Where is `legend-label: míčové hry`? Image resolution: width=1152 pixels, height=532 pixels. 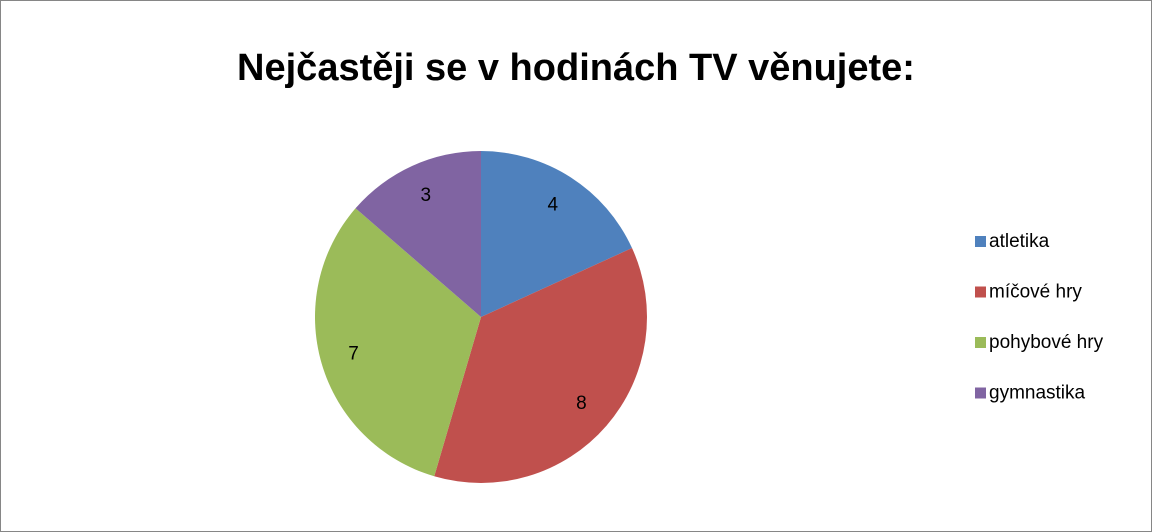
legend-label: míčové hry is located at coordinates (1035, 292).